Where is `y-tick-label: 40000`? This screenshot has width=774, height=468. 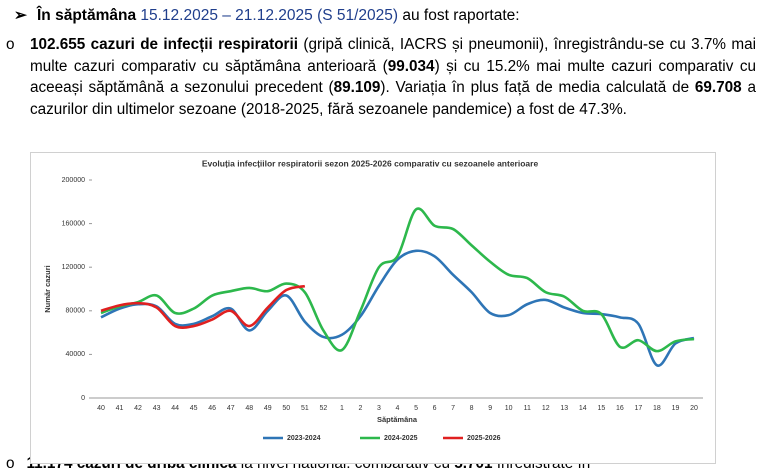
y-tick-label: 40000 is located at coordinates (76, 354).